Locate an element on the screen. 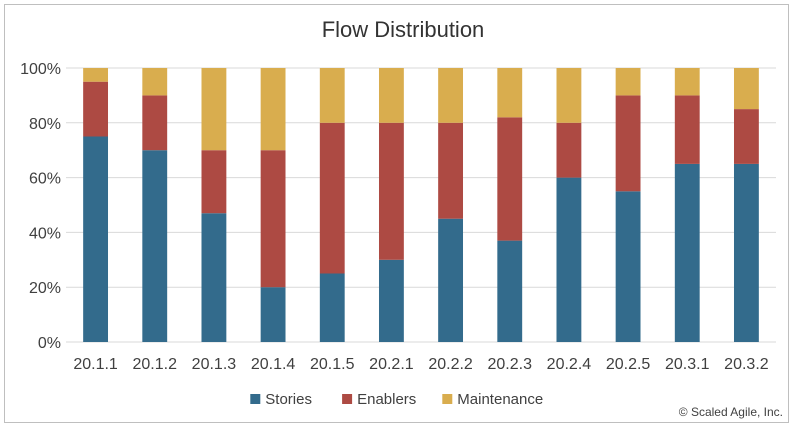 This screenshot has height=429, width=800. x-tick-label: 20.1.1 is located at coordinates (95, 364).